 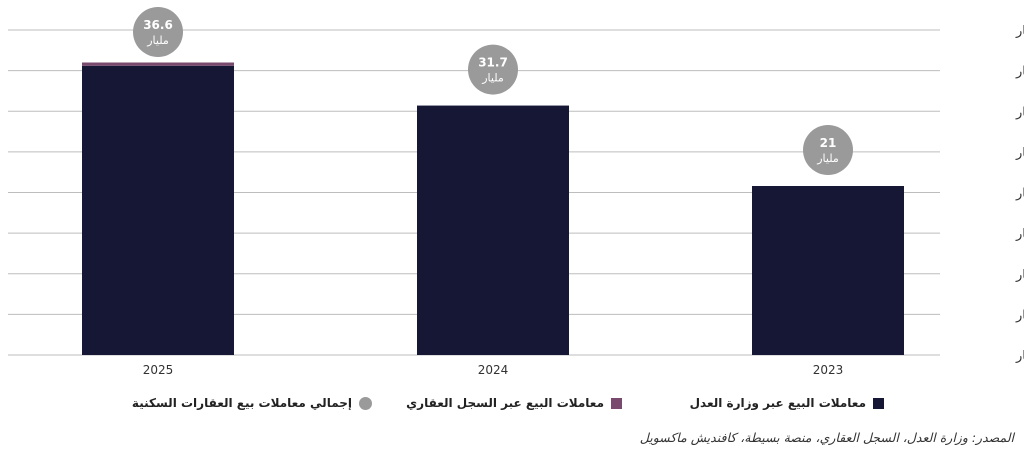 I want to click on x-tick-label: 2025, so click(x=158, y=370).